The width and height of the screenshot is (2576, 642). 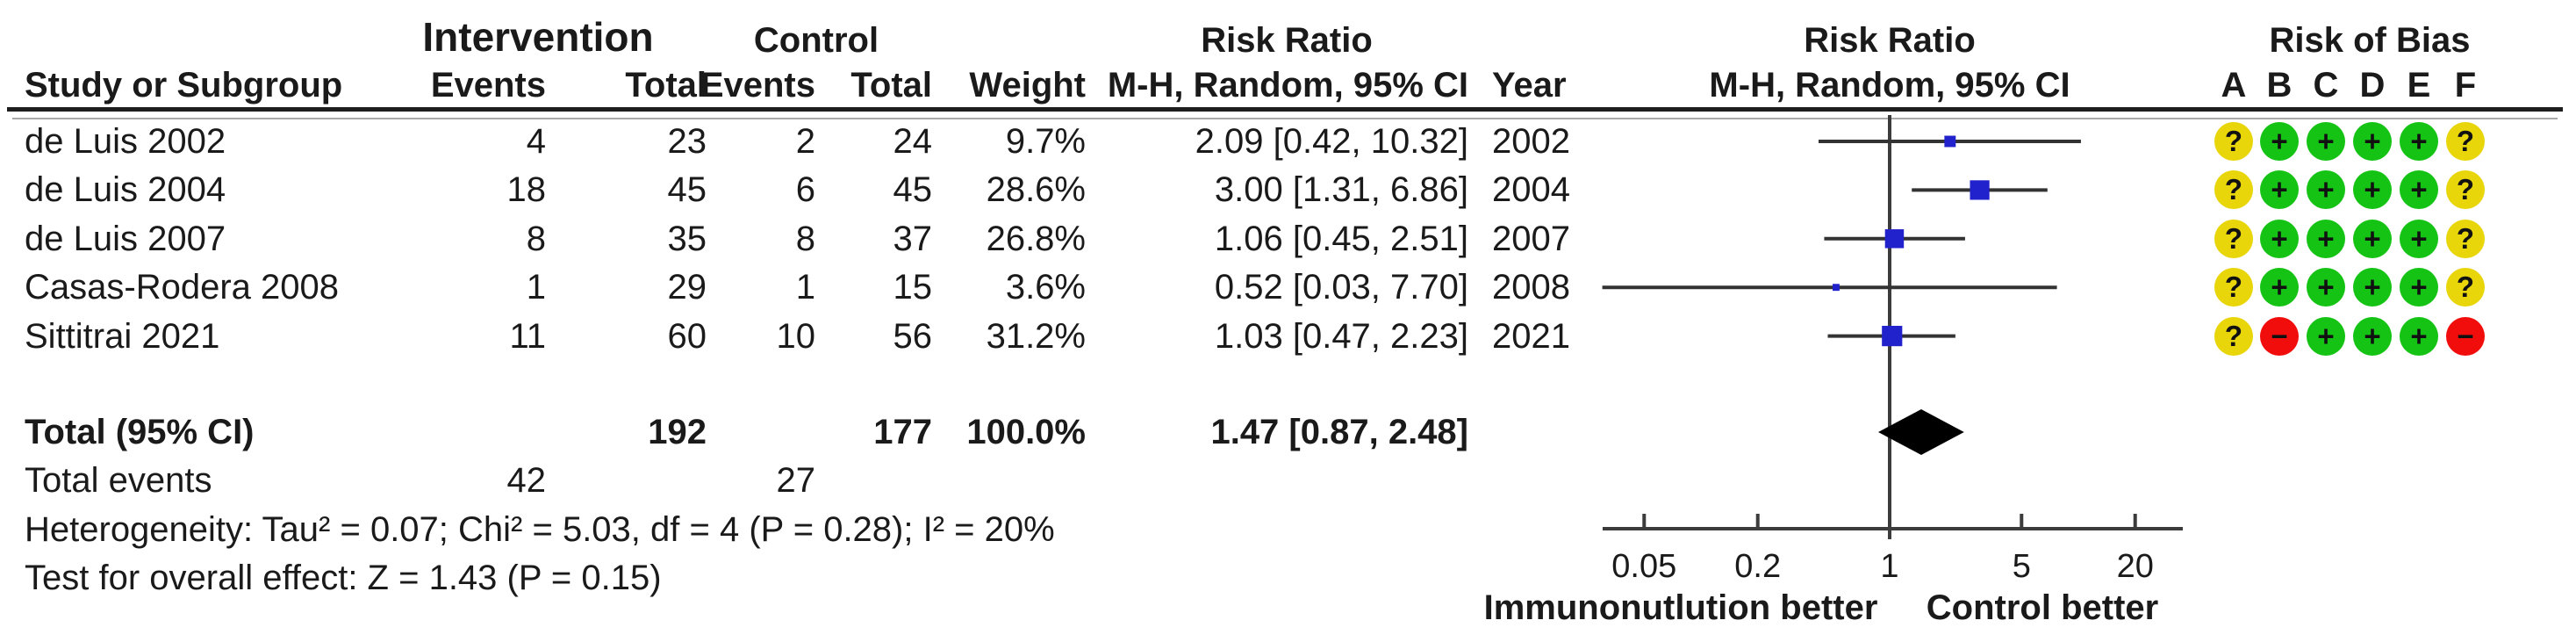 I want to click on rob-letter-header: E, so click(x=2419, y=85).